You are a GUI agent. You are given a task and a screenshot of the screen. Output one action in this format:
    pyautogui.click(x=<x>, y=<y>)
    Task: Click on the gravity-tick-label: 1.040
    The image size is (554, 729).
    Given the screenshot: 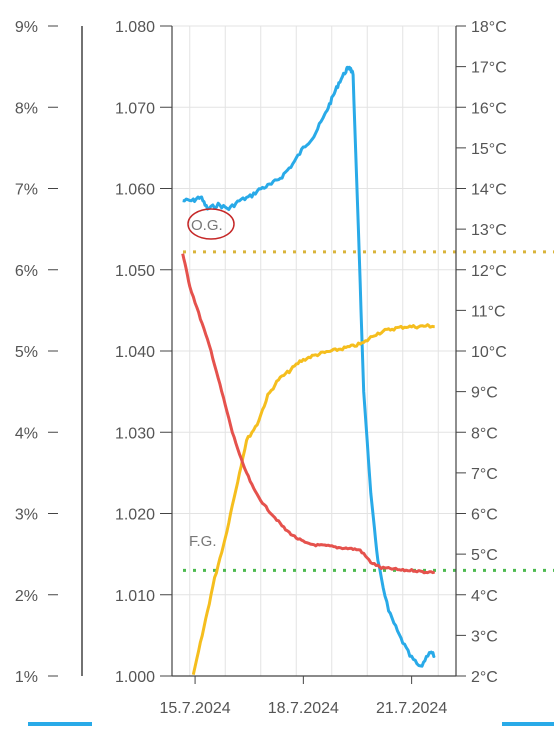 What is the action you would take?
    pyautogui.click(x=135, y=352)
    